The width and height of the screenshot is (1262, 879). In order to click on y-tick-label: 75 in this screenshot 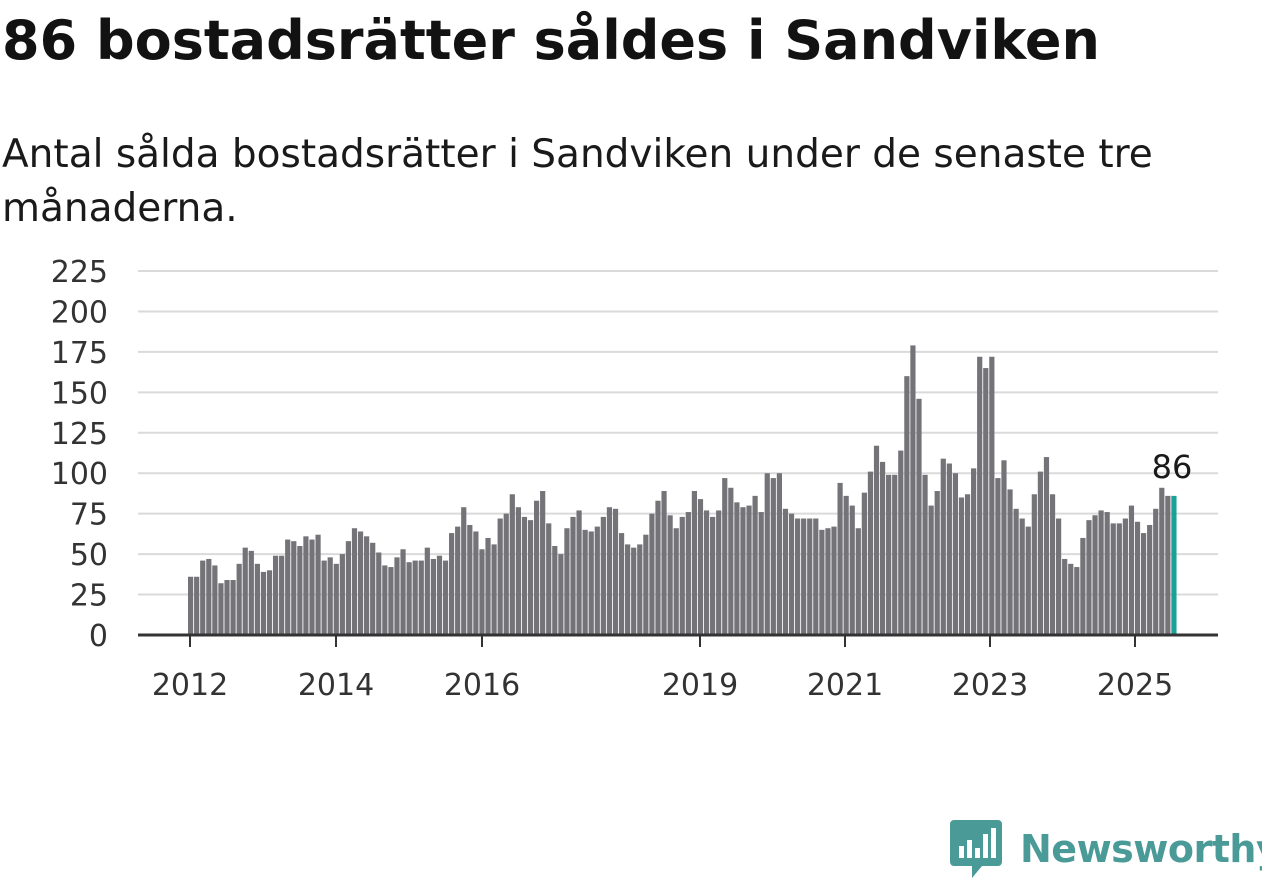, I will do `click(89, 515)`.